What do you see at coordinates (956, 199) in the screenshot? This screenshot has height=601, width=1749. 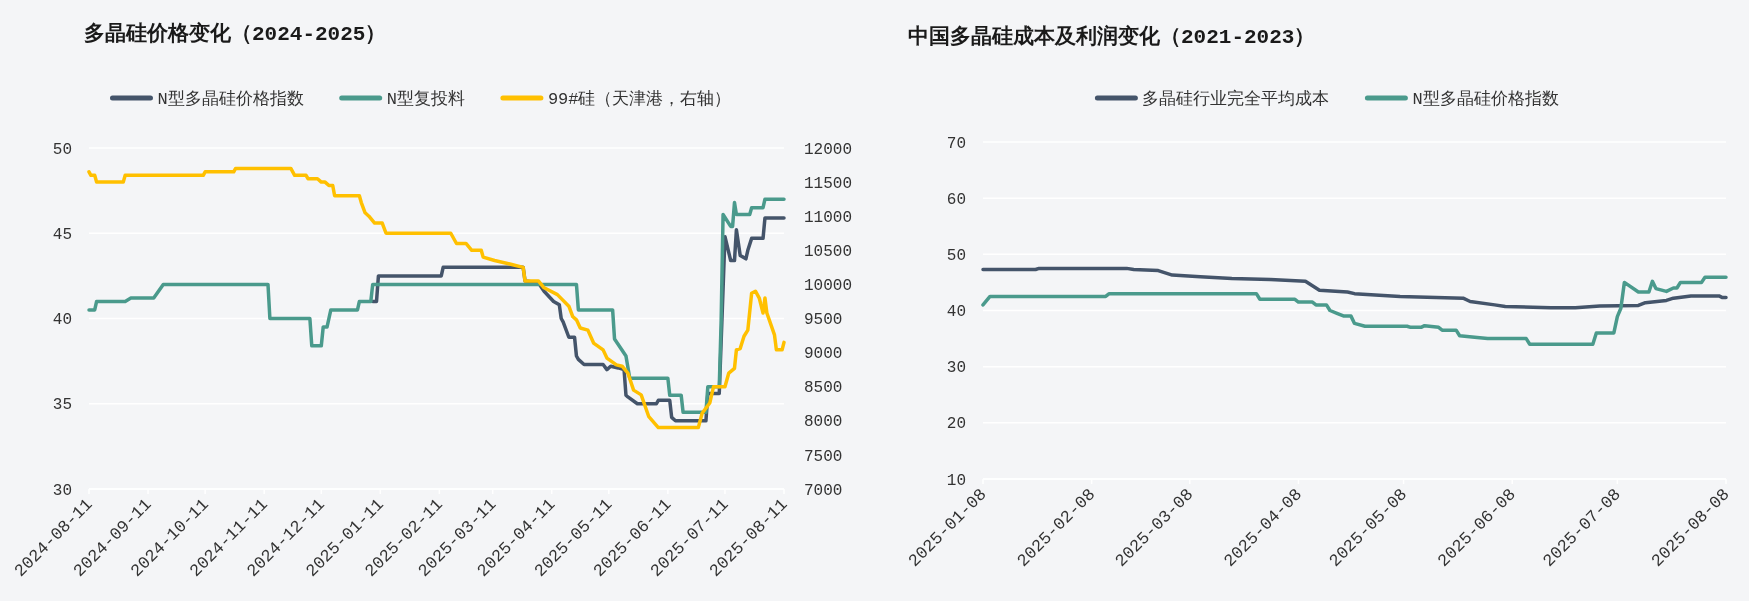 I see `y-tick-label: 60` at bounding box center [956, 199].